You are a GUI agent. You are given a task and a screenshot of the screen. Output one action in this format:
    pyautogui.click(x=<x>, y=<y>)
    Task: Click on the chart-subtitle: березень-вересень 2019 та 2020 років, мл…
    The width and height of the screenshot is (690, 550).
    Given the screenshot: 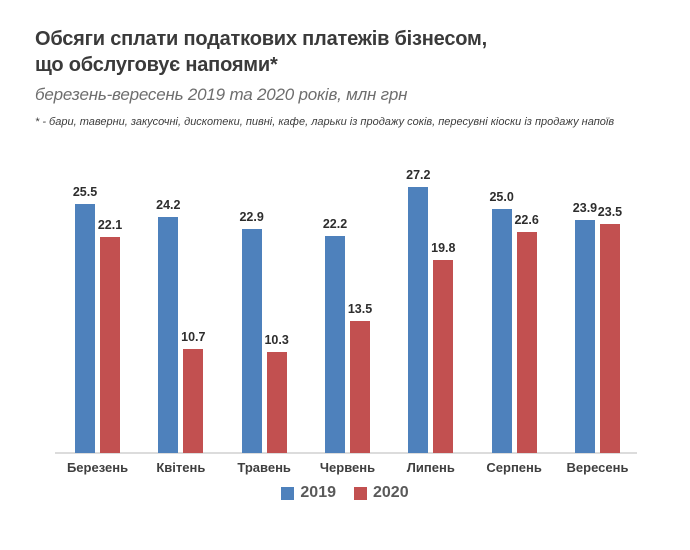 What is the action you would take?
    pyautogui.click(x=221, y=94)
    